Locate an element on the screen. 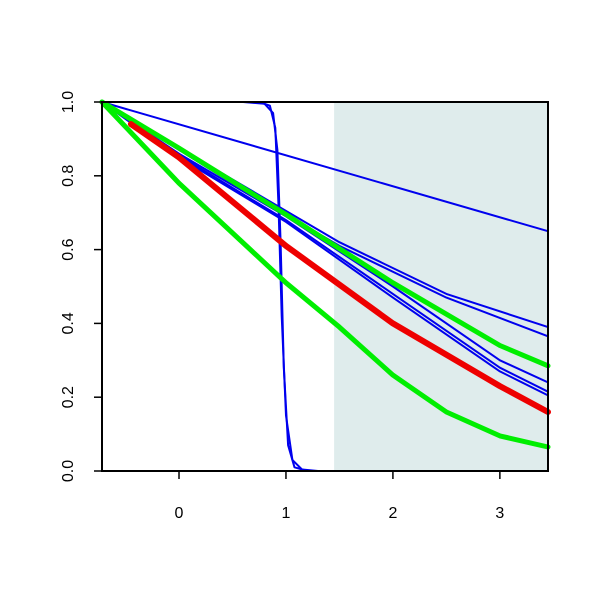 This screenshot has height=600, width=600. x-tick-label: 1 is located at coordinates (286, 513).